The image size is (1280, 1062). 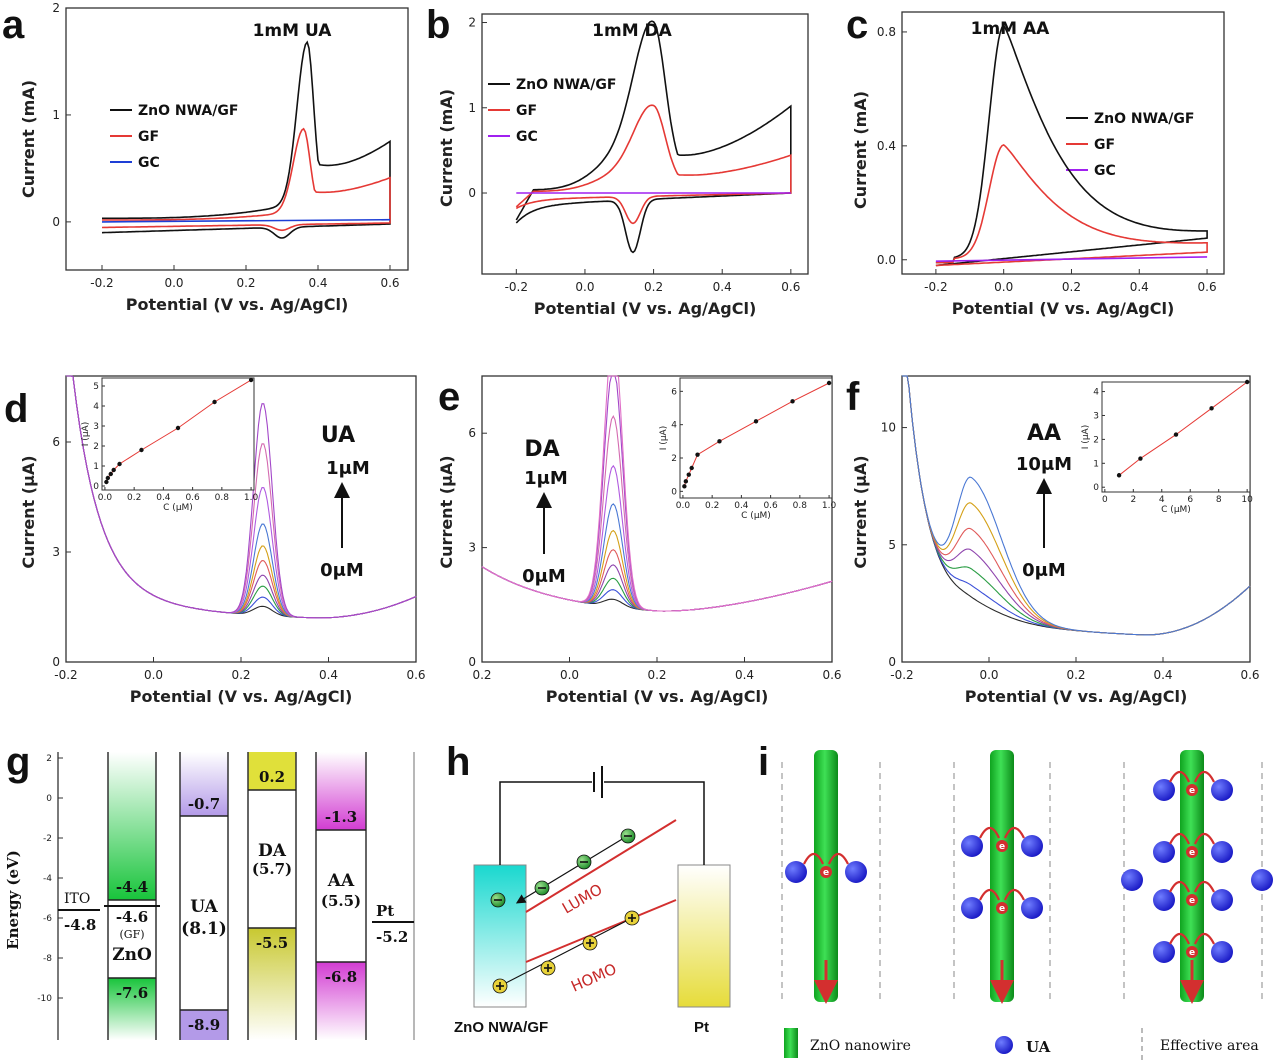 I want to click on arrow-top-label: 1μM, so click(x=546, y=478).